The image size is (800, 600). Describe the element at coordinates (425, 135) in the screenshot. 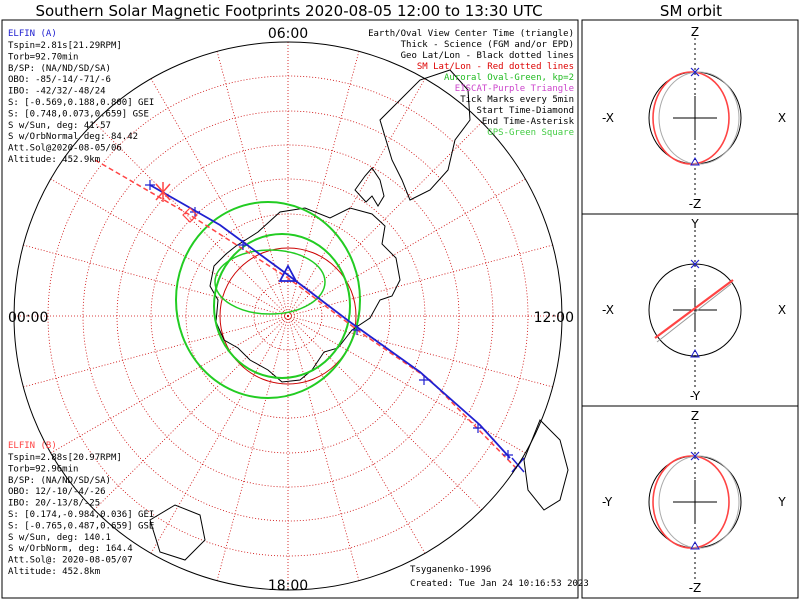

I see `south-america-coastline` at that location.